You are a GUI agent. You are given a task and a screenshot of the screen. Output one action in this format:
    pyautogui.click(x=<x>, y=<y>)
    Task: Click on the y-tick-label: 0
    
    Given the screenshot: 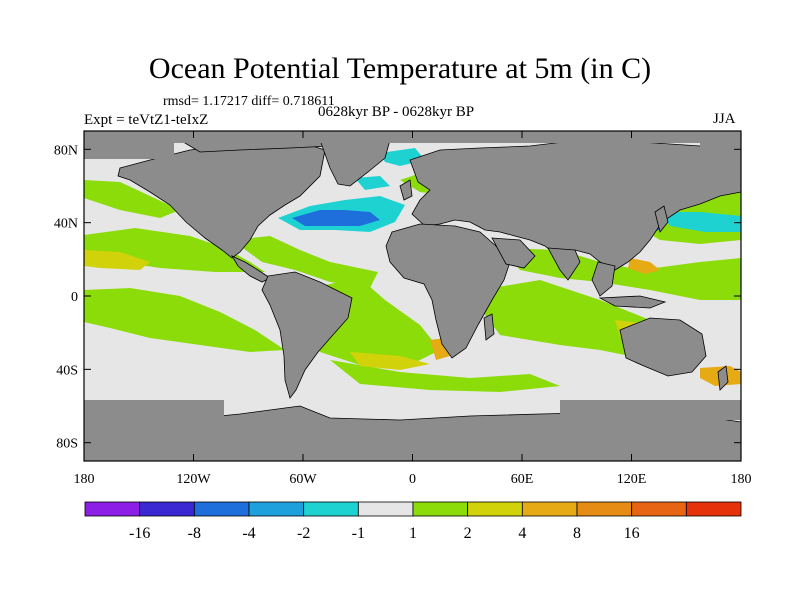 What is the action you would take?
    pyautogui.click(x=74, y=297)
    